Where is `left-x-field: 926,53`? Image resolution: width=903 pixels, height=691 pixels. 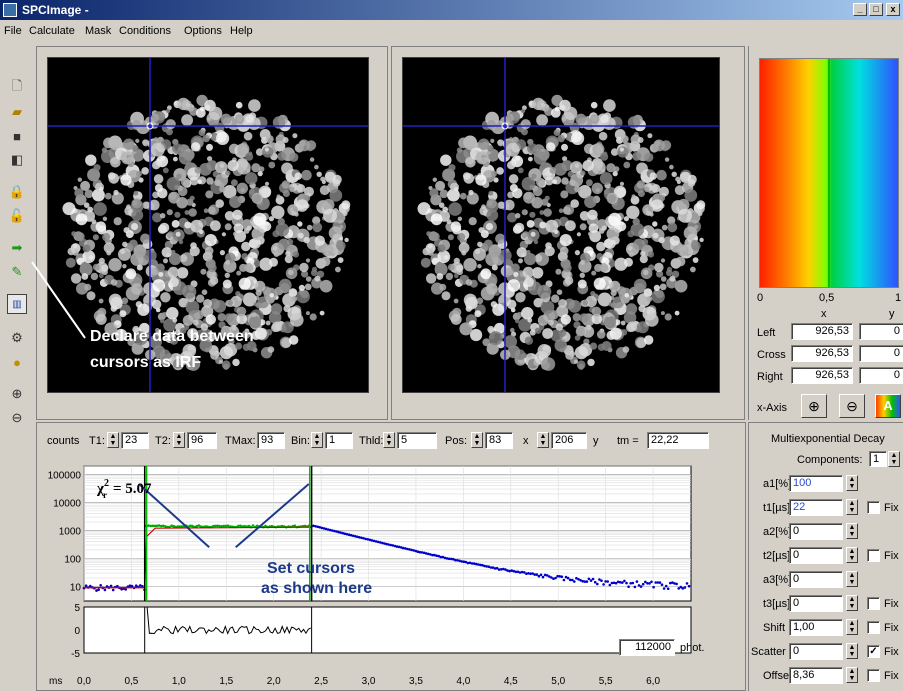 left-x-field: 926,53 is located at coordinates (822, 331).